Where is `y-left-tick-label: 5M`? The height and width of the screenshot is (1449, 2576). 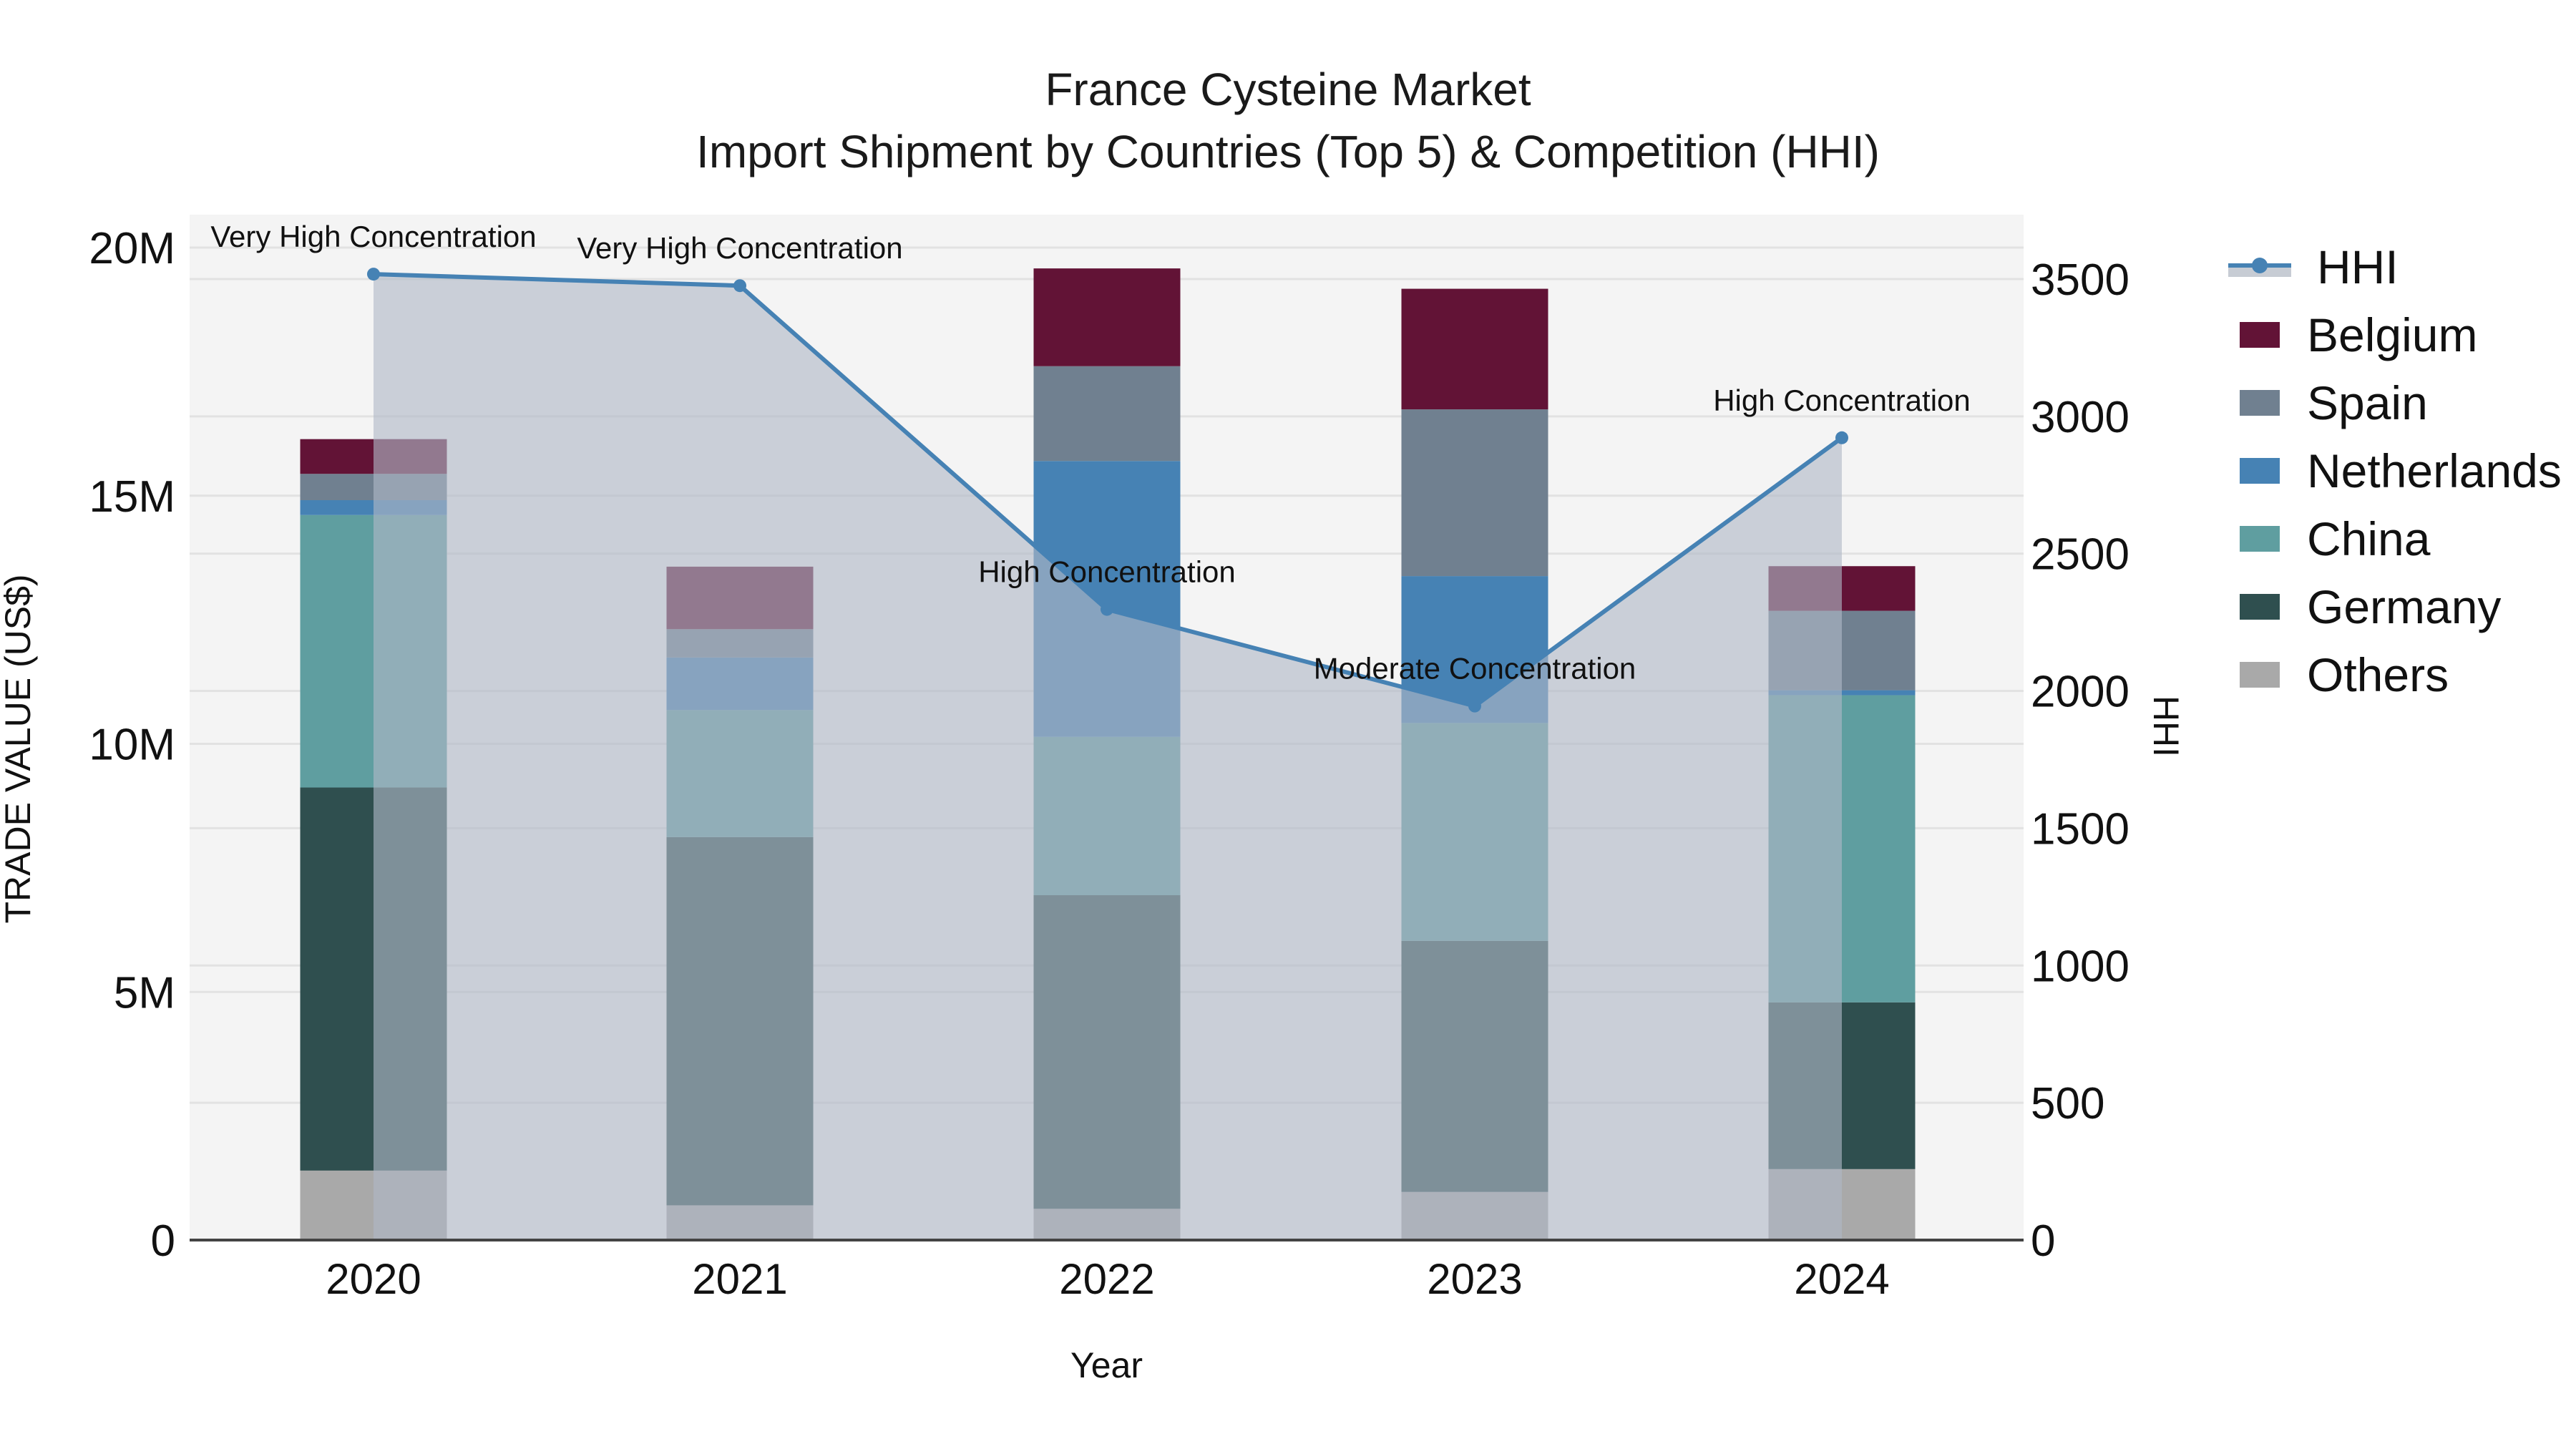 y-left-tick-label: 5M is located at coordinates (144, 993).